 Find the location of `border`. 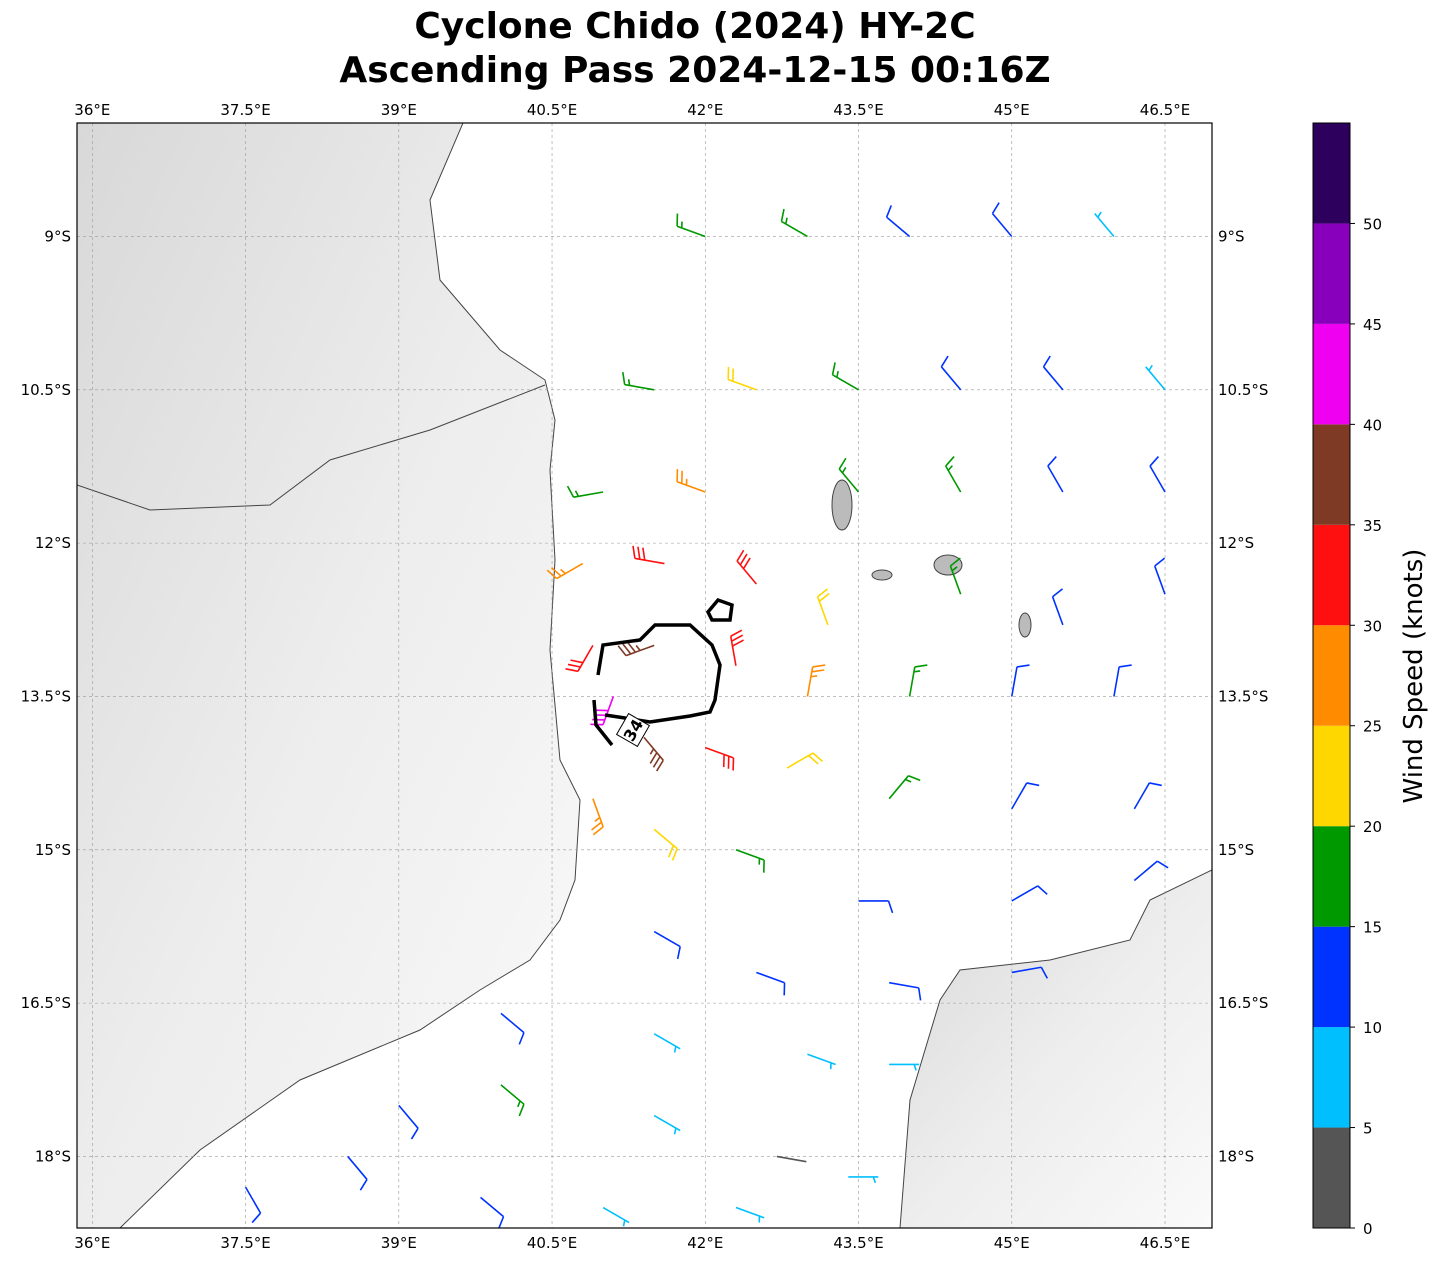

border is located at coordinates (311, 447).